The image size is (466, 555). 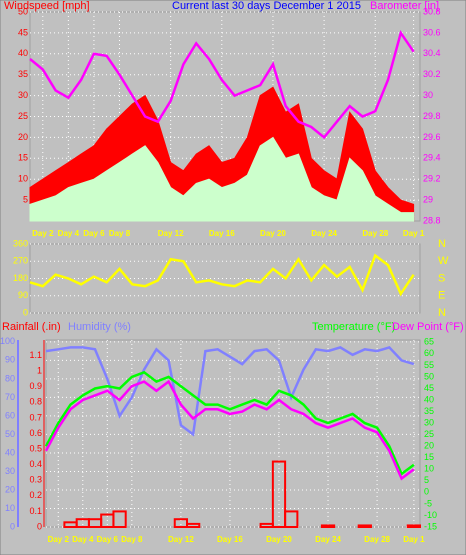 I want to click on chart-title: Current last 30 days December 1 2015, so click(x=266, y=6).